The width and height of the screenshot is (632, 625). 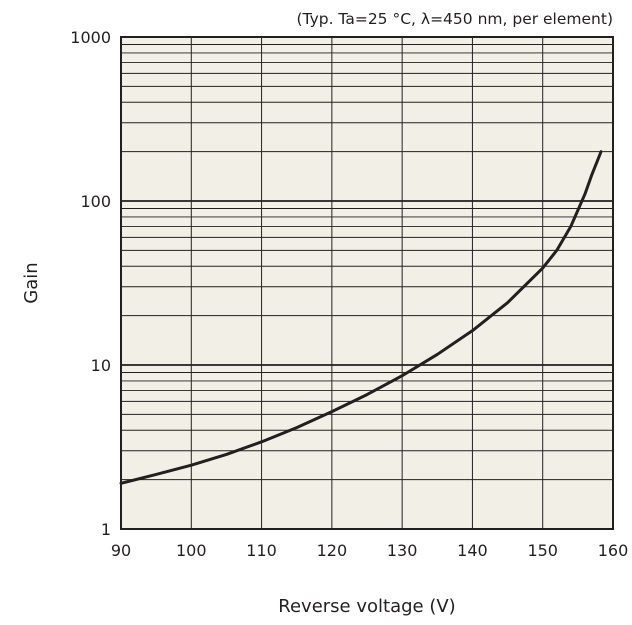 What do you see at coordinates (95, 201) in the screenshot?
I see `y-tick-label: 100` at bounding box center [95, 201].